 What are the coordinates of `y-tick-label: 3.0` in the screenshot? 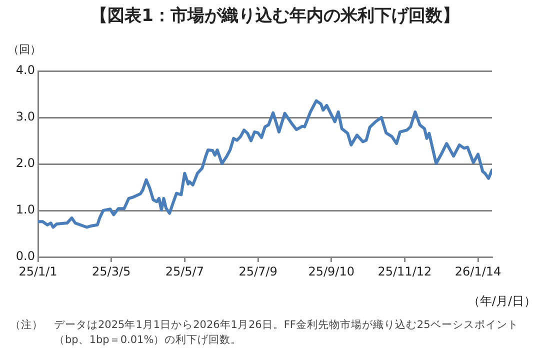 It's located at (25, 117).